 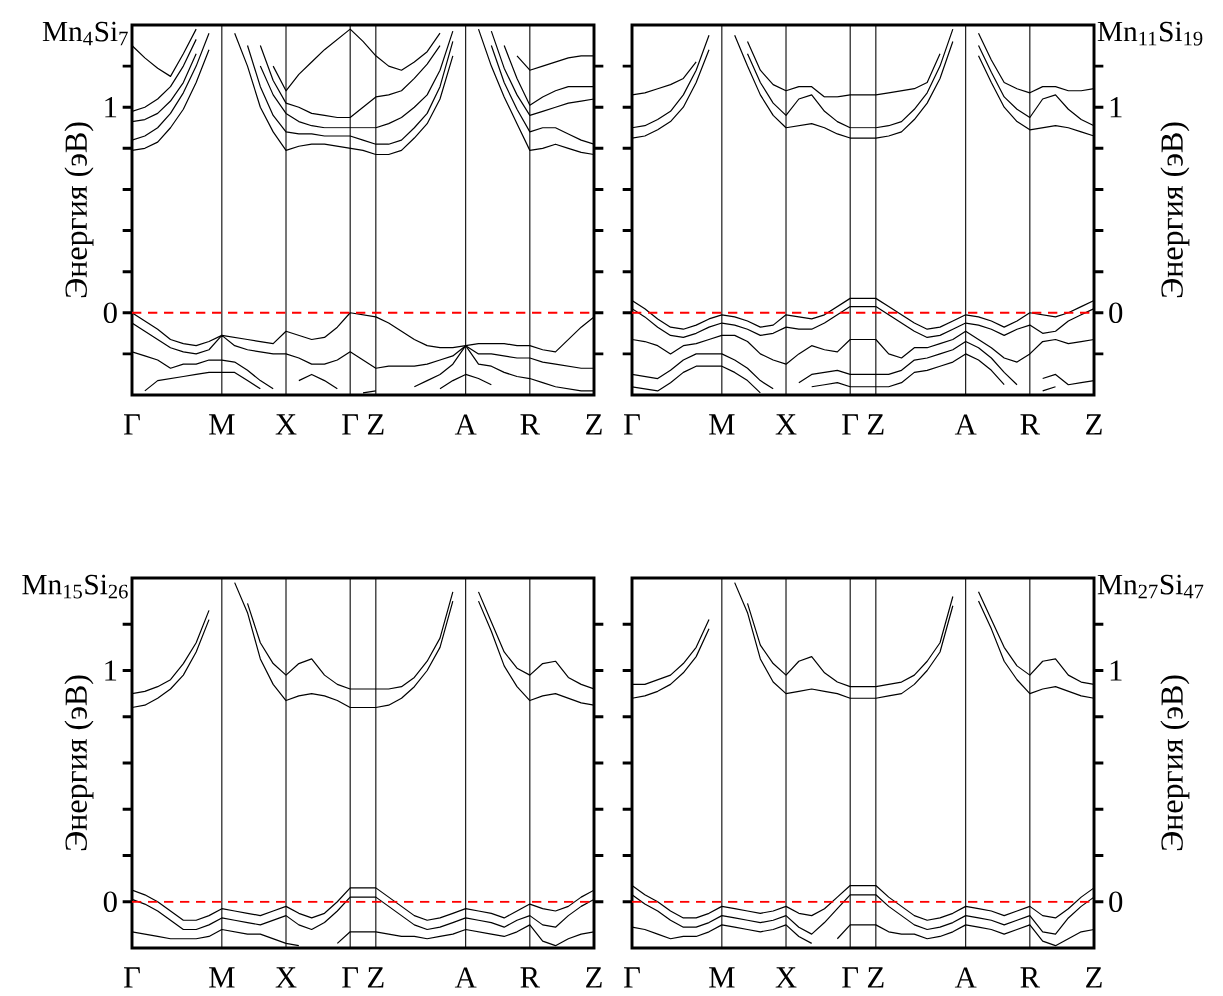 I want to click on chart-title: Mn$_{27}$Si$_{47}$, so click(x=1150, y=586).